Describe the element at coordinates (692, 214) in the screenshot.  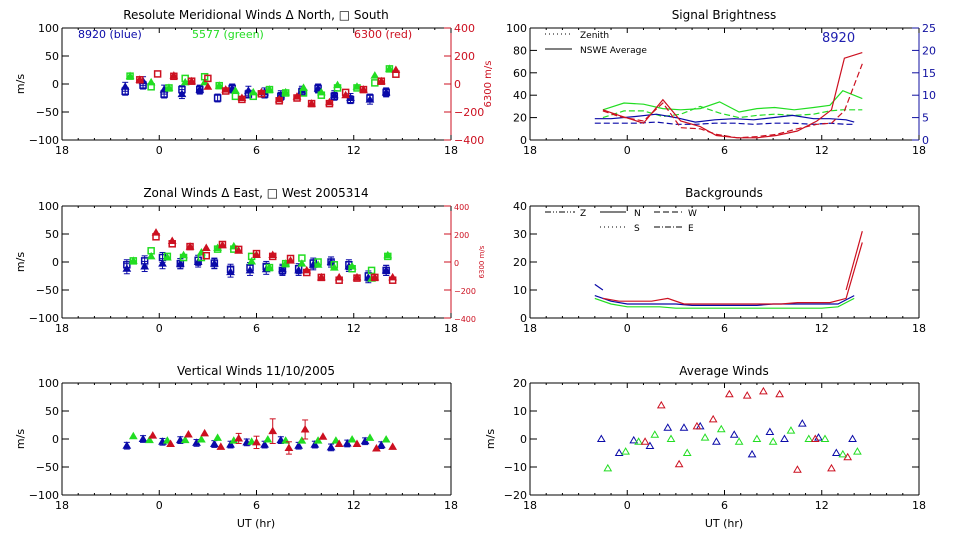
I see `legend-label-w: W` at that location.